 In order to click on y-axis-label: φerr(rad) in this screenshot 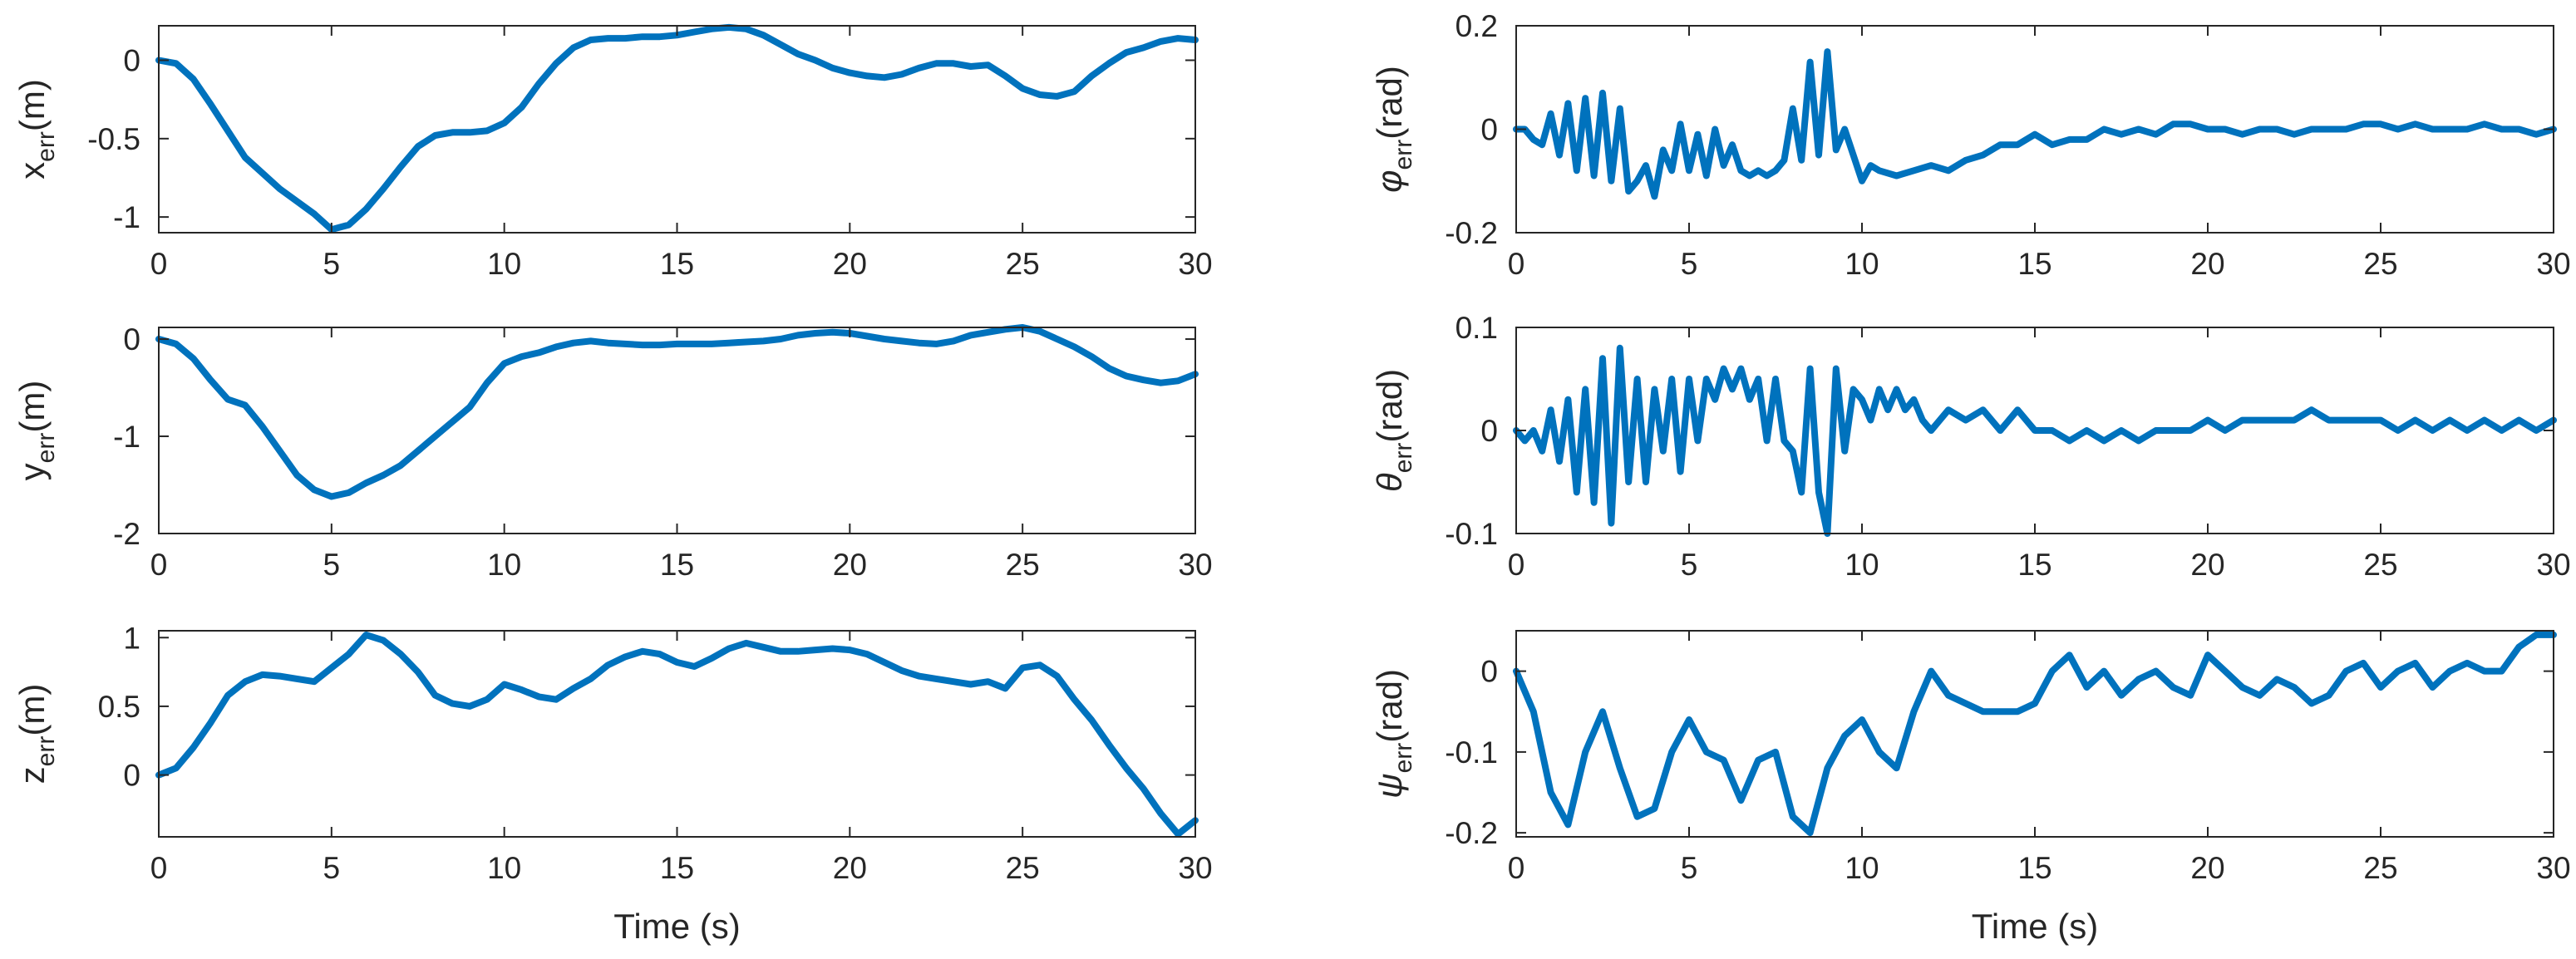, I will do `click(1393, 129)`.